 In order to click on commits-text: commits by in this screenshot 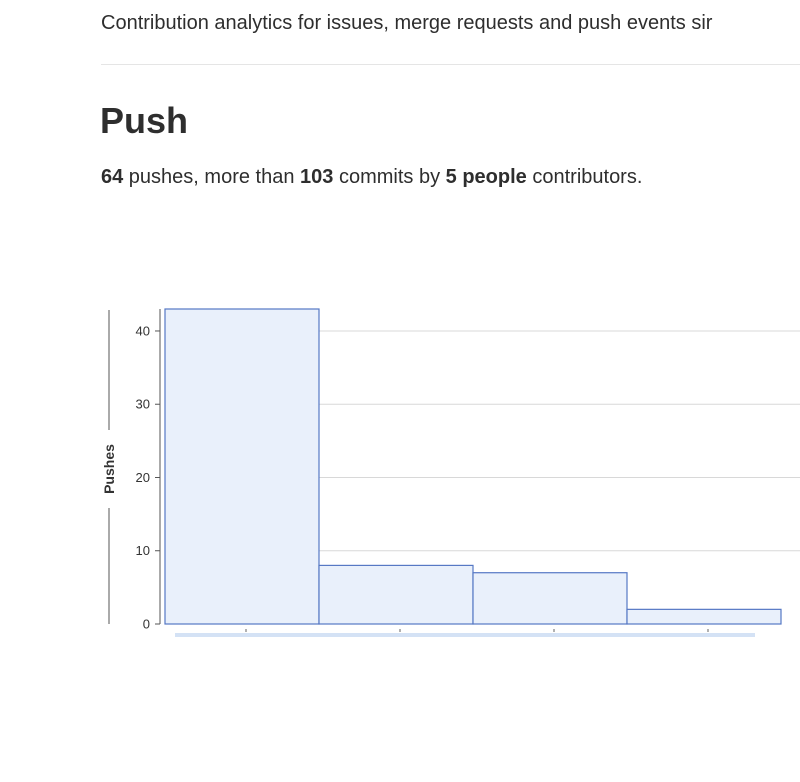, I will do `click(389, 177)`.